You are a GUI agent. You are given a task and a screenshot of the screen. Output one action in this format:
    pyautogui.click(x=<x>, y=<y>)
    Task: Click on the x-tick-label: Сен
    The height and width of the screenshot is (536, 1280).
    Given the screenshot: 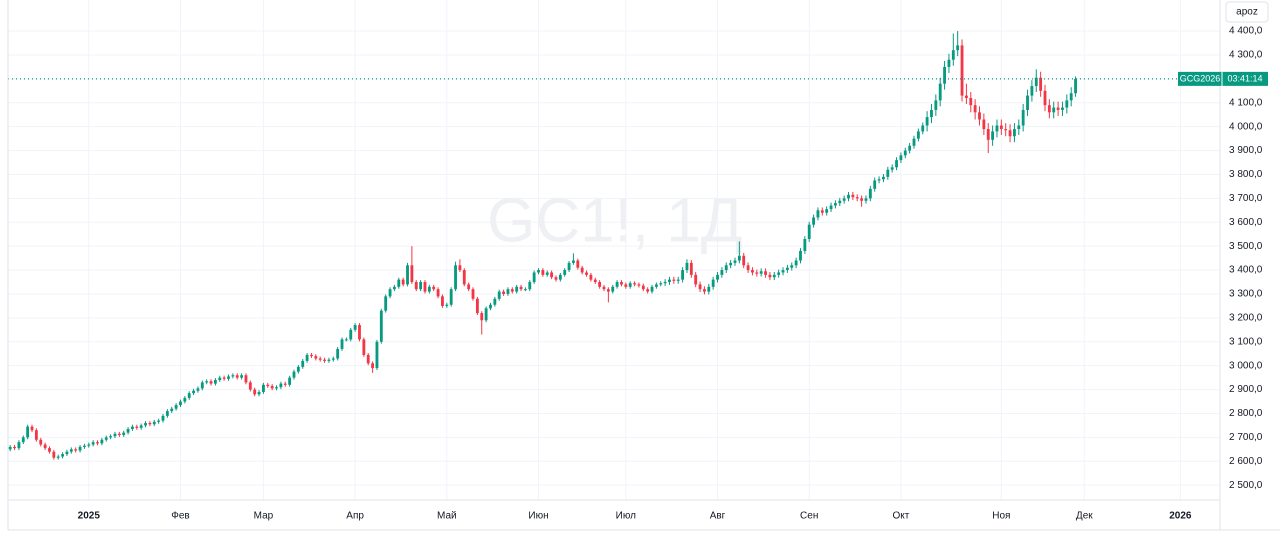 What is the action you would take?
    pyautogui.click(x=809, y=516)
    